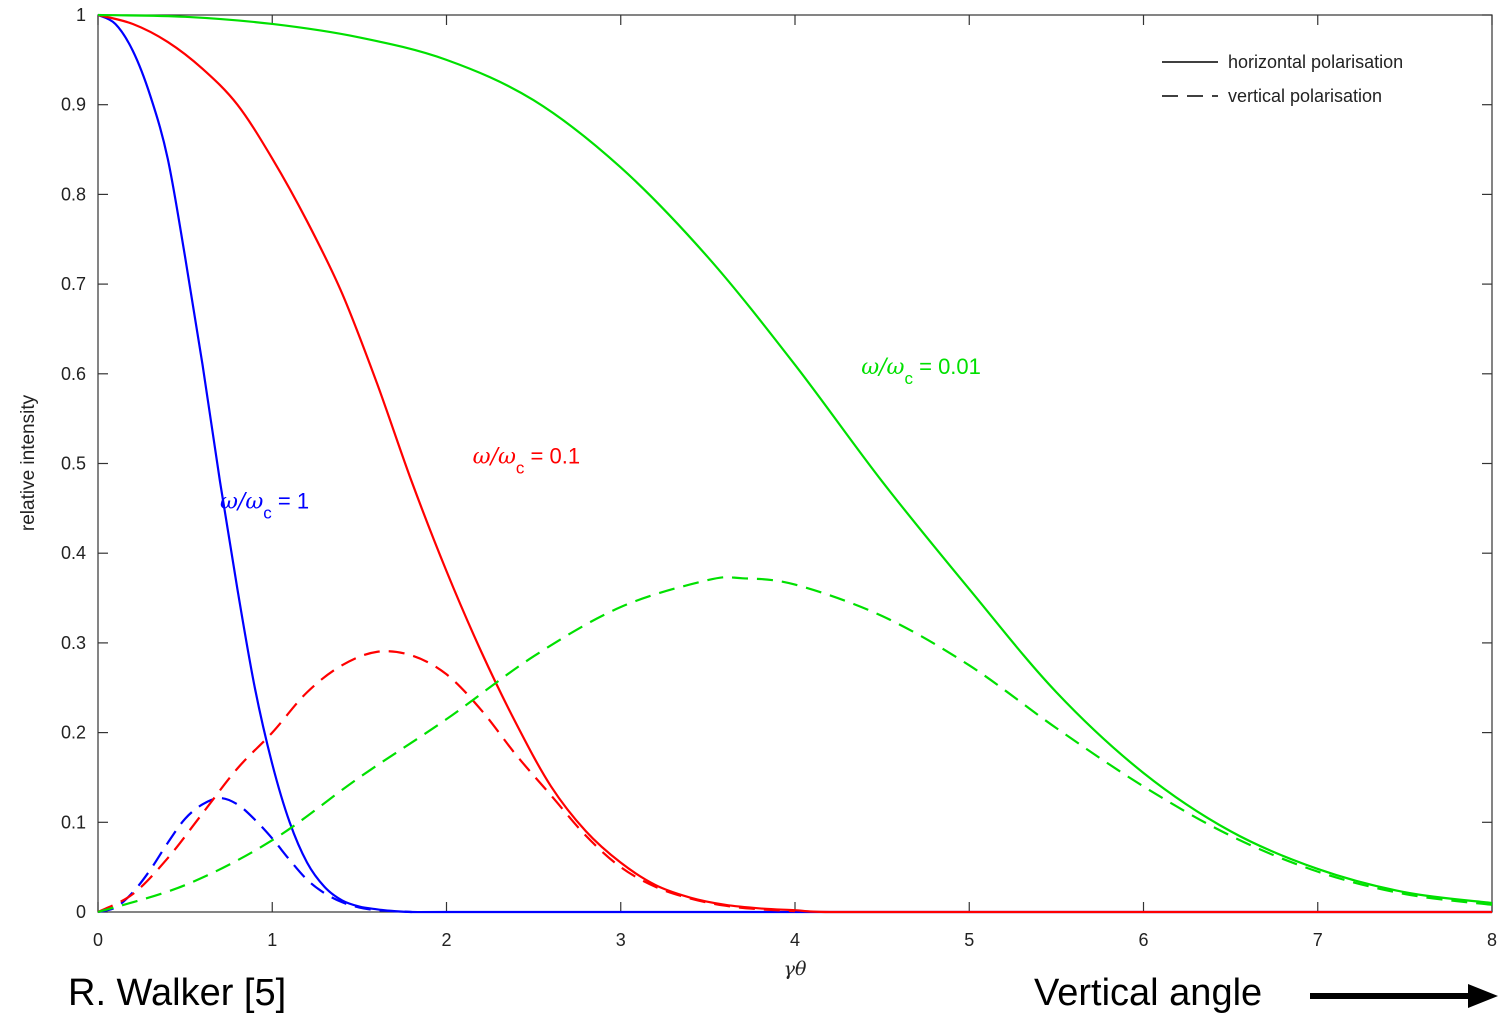 This screenshot has height=1018, width=1506. What do you see at coordinates (73, 643) in the screenshot?
I see `y-tick-label: 0.3` at bounding box center [73, 643].